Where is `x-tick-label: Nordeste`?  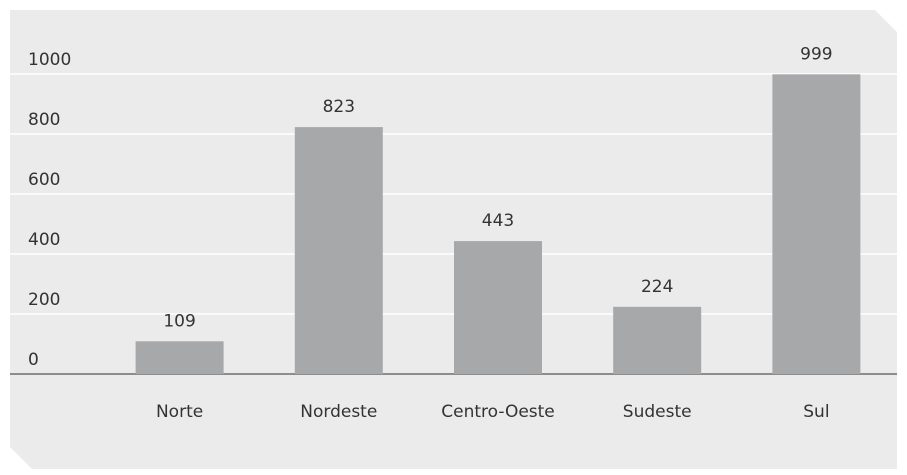
x-tick-label: Nordeste is located at coordinates (338, 412).